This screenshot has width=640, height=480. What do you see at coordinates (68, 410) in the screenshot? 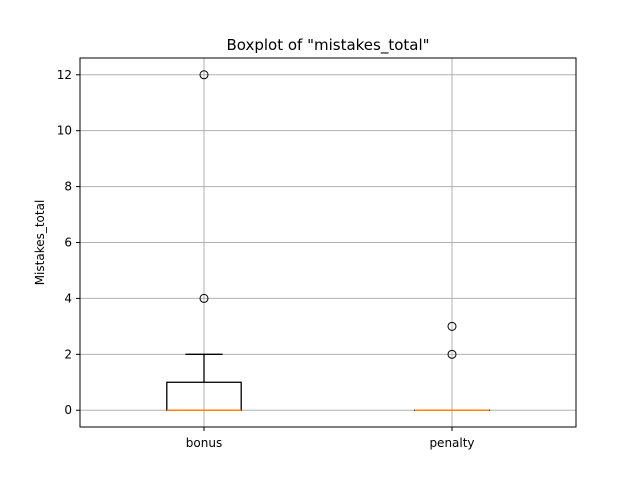
I see `y-tick-label: 0` at bounding box center [68, 410].